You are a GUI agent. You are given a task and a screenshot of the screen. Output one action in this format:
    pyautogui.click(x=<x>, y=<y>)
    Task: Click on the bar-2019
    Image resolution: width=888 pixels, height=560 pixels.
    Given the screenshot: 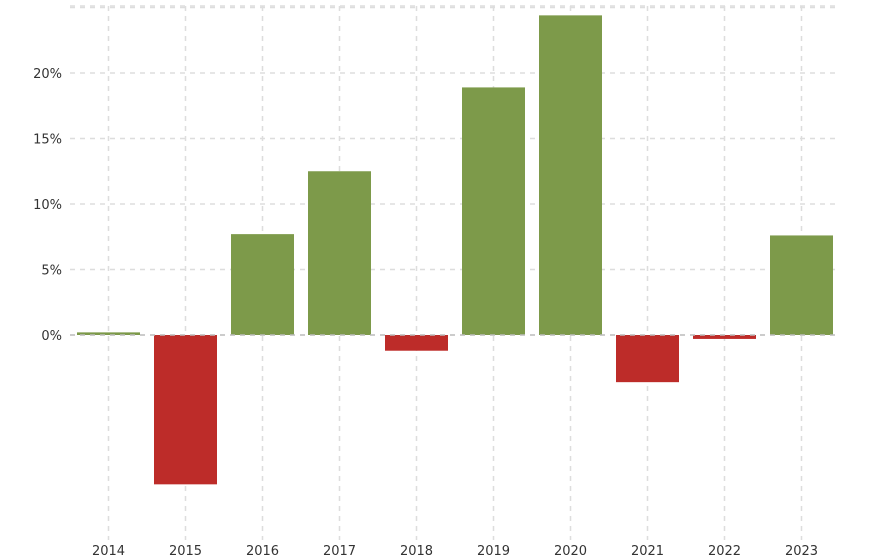 What is the action you would take?
    pyautogui.click(x=493, y=211)
    